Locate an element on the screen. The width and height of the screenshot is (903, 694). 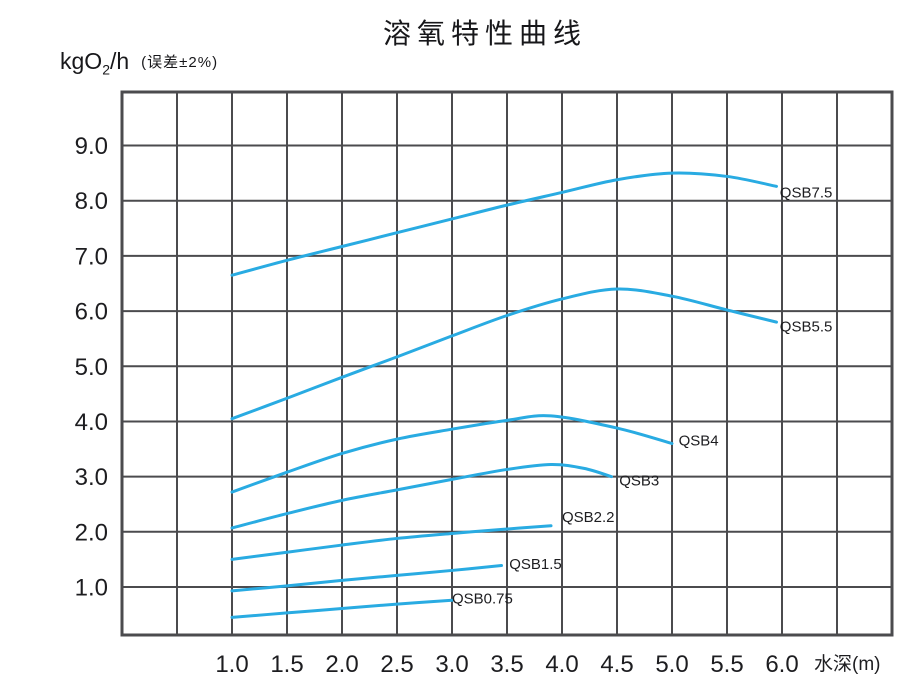
y-tick-label: 8.0 is located at coordinates (91, 201).